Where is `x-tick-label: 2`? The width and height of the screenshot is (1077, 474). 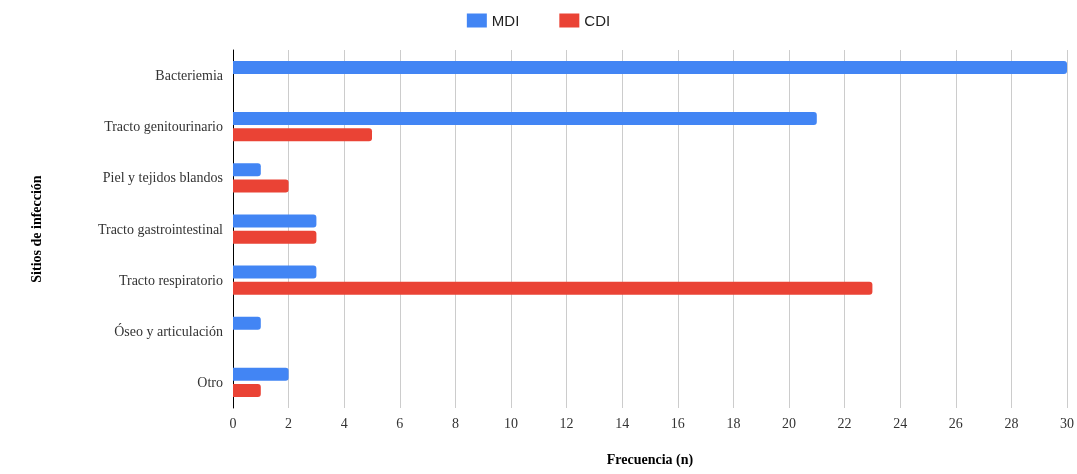 x-tick-label: 2 is located at coordinates (289, 423).